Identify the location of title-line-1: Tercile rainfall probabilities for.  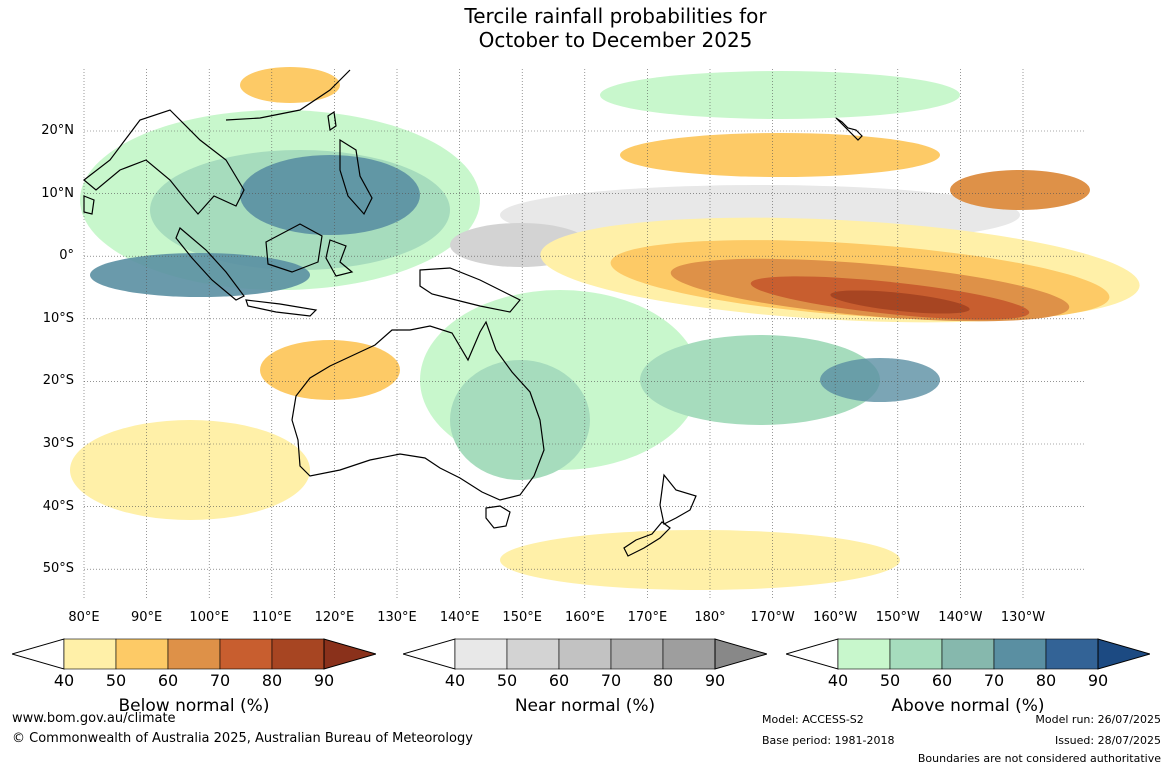
(615, 16).